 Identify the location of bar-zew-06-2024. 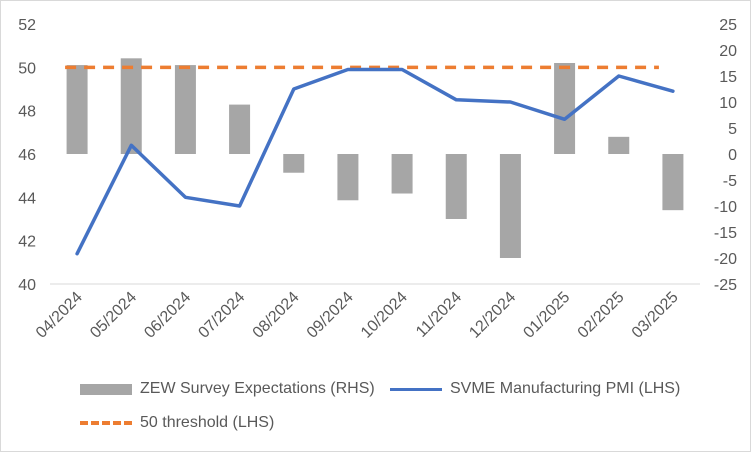
(185, 109).